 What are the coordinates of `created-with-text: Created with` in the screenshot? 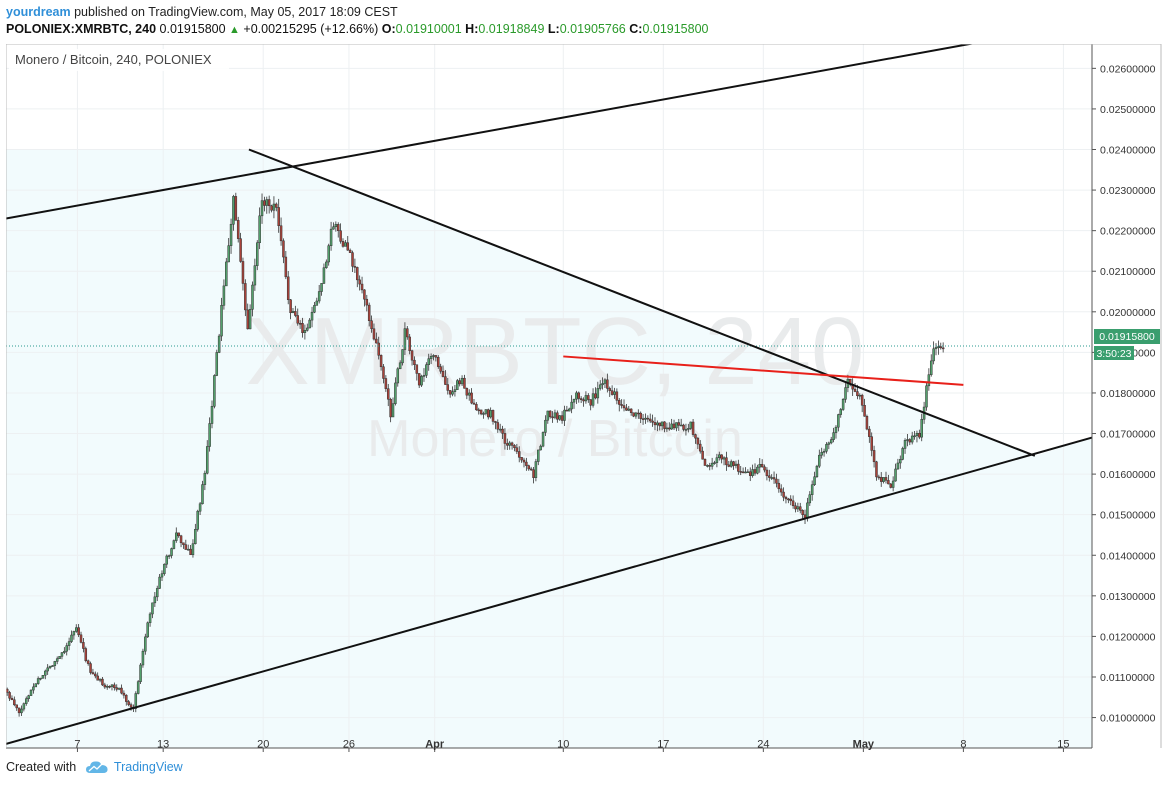 It's located at (41, 767).